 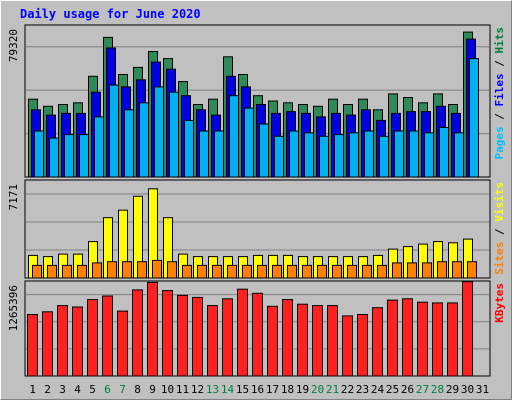 I want to click on x-tick-label-day-15: 15, so click(x=242, y=389).